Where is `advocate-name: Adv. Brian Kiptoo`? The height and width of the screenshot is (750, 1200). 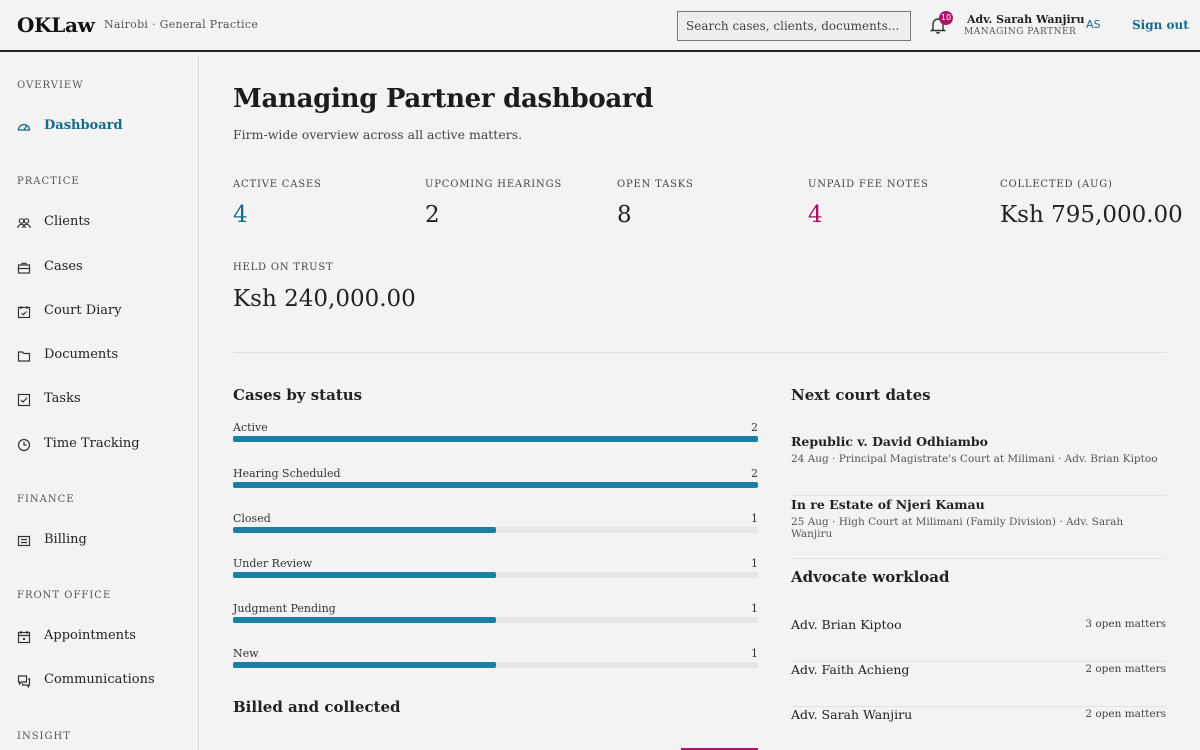
advocate-name: Adv. Brian Kiptoo is located at coordinates (846, 624).